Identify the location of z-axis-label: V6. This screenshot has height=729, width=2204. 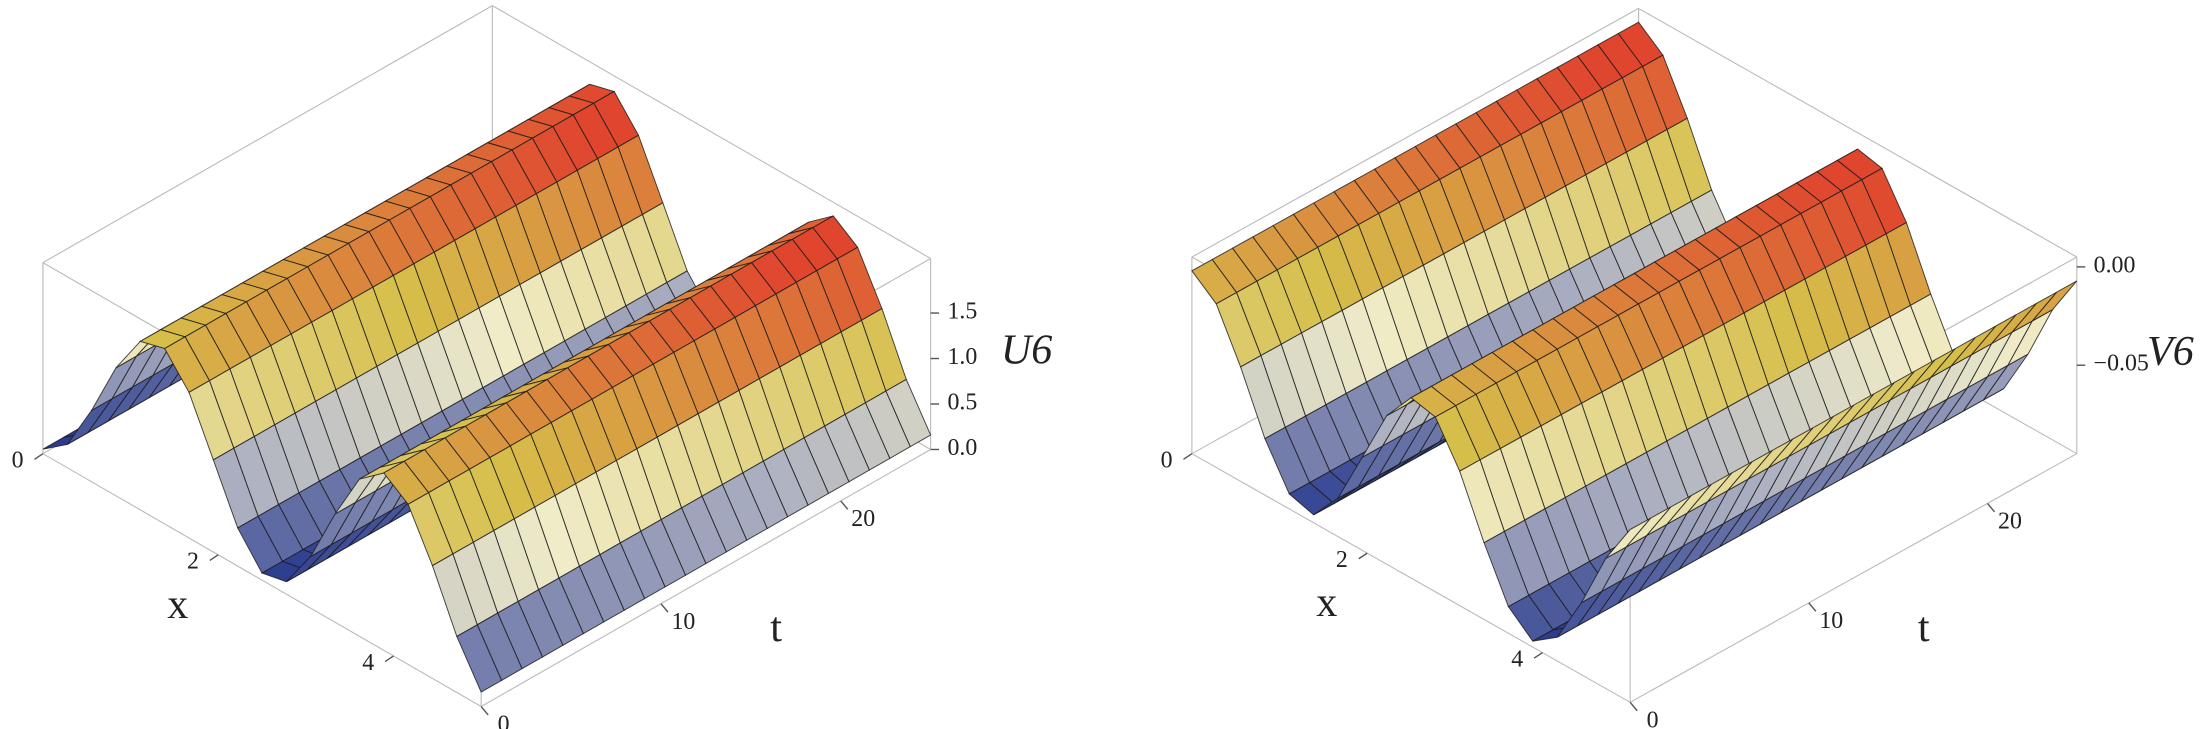
(2170, 351).